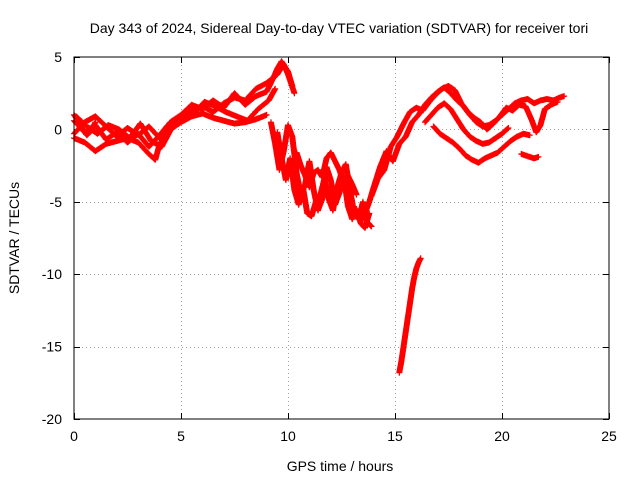 This screenshot has height=480, width=640. I want to click on x-axis-label: GPS time / hours, so click(340, 466).